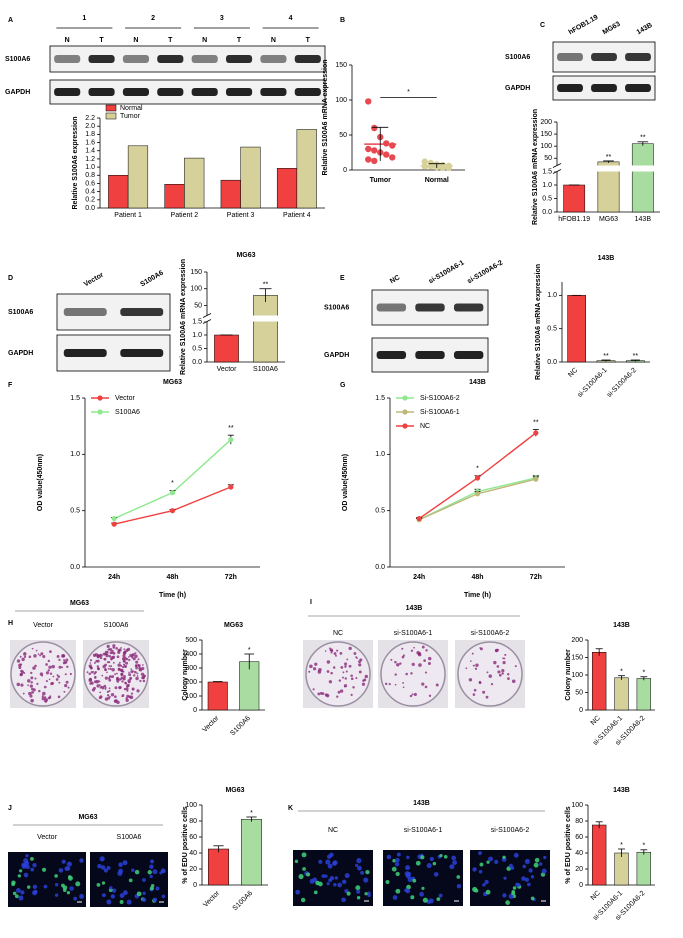 The width and height of the screenshot is (683, 938). I want to click on y-tick-label: 2.2, so click(90, 118).